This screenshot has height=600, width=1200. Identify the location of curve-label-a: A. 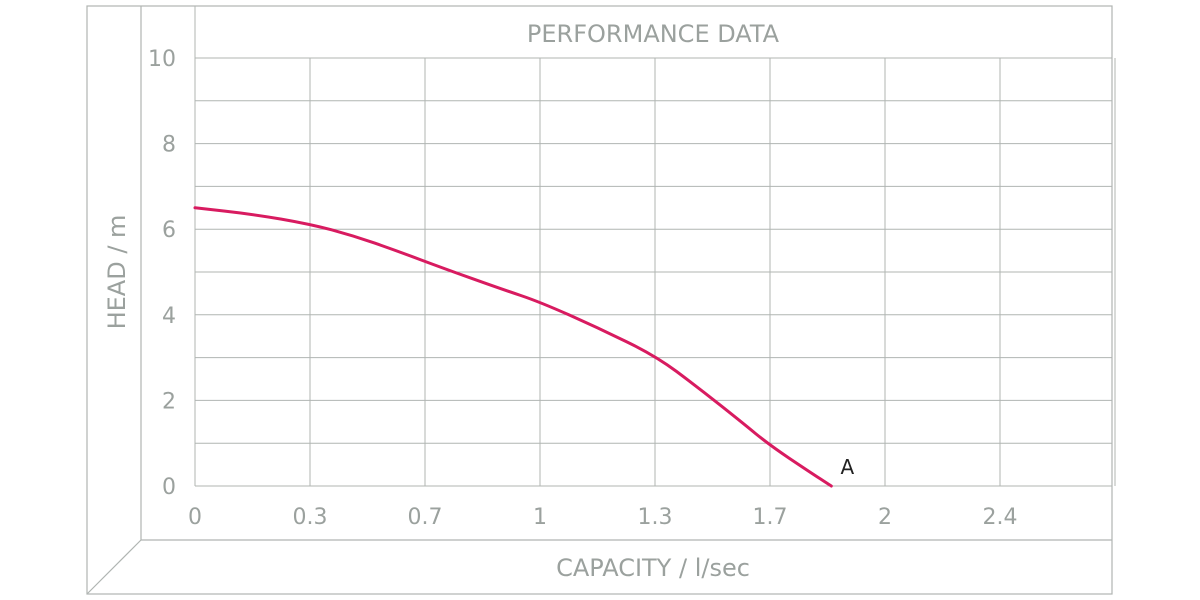
(847, 467).